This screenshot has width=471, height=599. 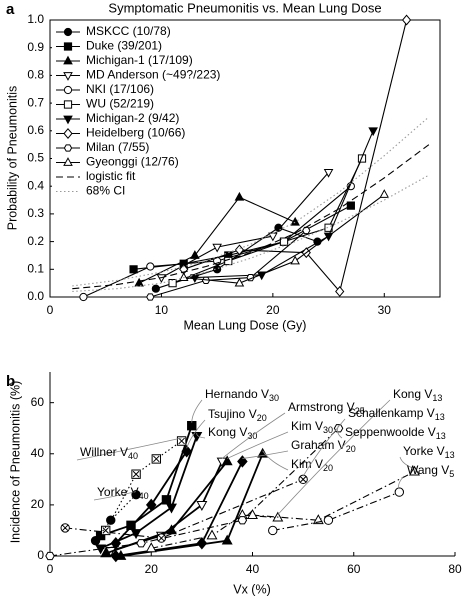 What do you see at coordinates (252, 589) in the screenshot?
I see `x-axis-label: Vx (%)` at bounding box center [252, 589].